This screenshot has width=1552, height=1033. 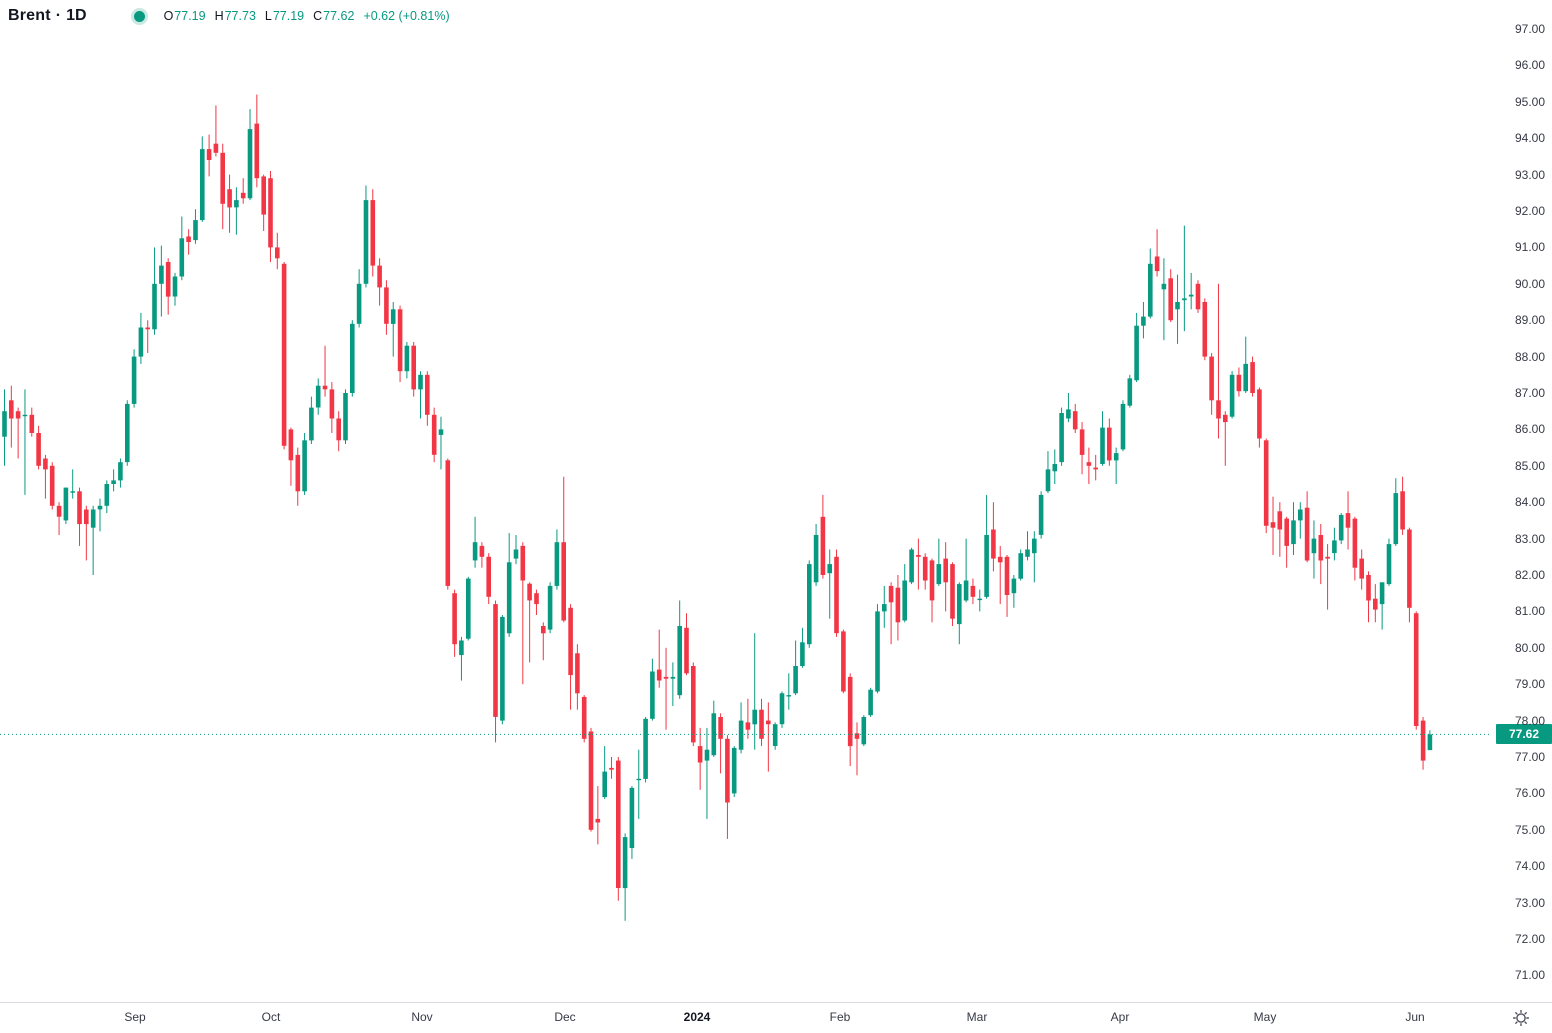 I want to click on time-axis: Sep Oct Nov Dec 2024 Feb Mar Apr May Jun, so click(x=745, y=1017).